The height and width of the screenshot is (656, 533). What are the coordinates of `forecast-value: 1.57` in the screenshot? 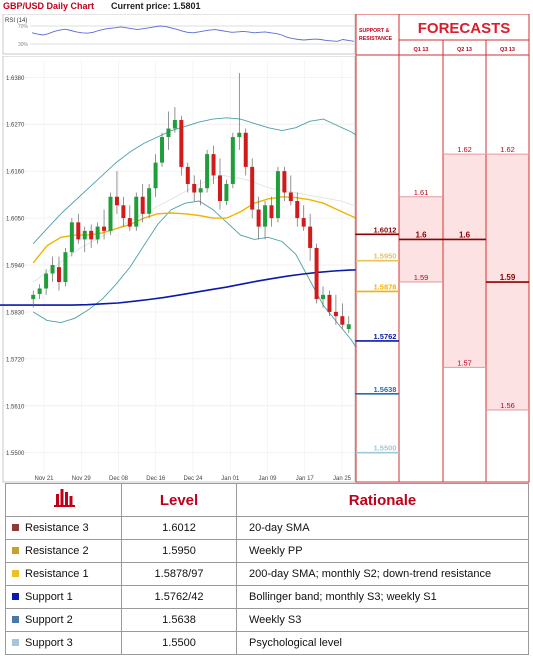 It's located at (464, 362).